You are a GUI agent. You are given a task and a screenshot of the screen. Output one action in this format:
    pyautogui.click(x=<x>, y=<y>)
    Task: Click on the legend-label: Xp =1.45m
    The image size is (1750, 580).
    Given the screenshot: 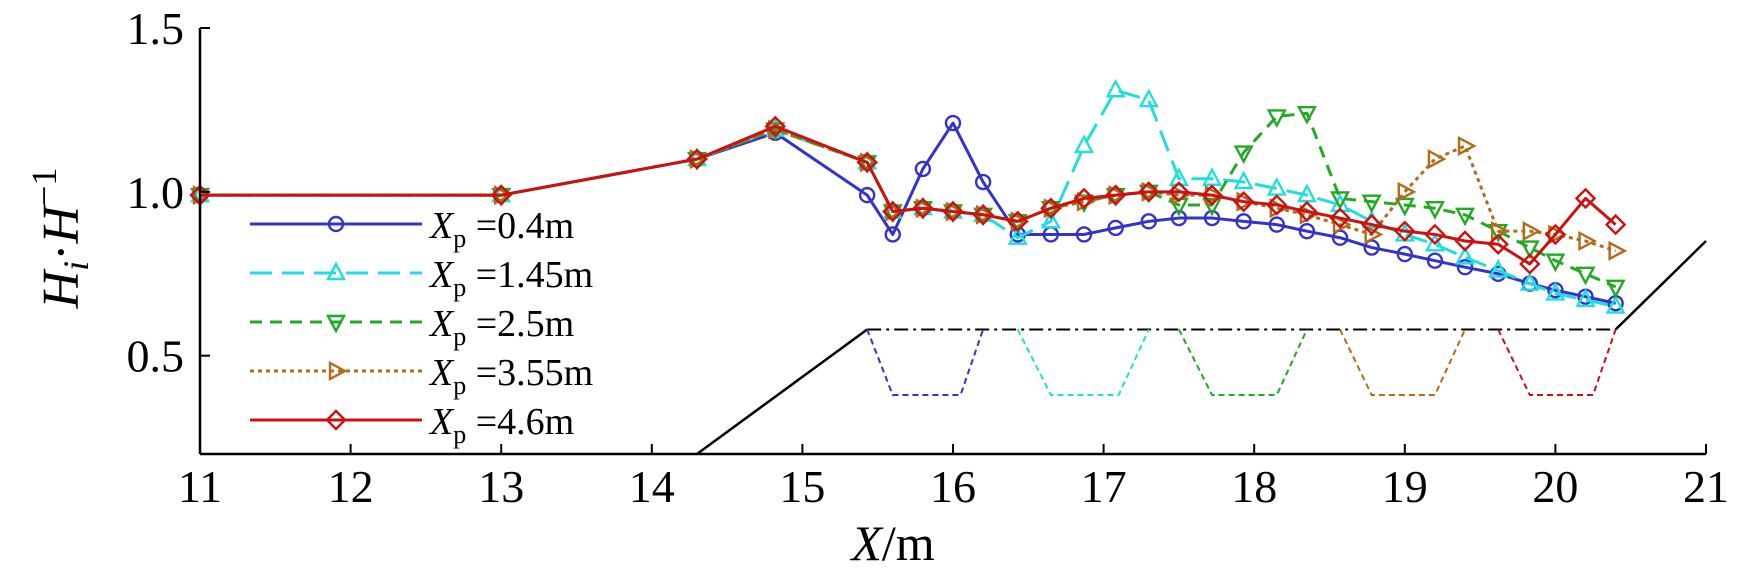 What is the action you would take?
    pyautogui.click(x=510, y=278)
    